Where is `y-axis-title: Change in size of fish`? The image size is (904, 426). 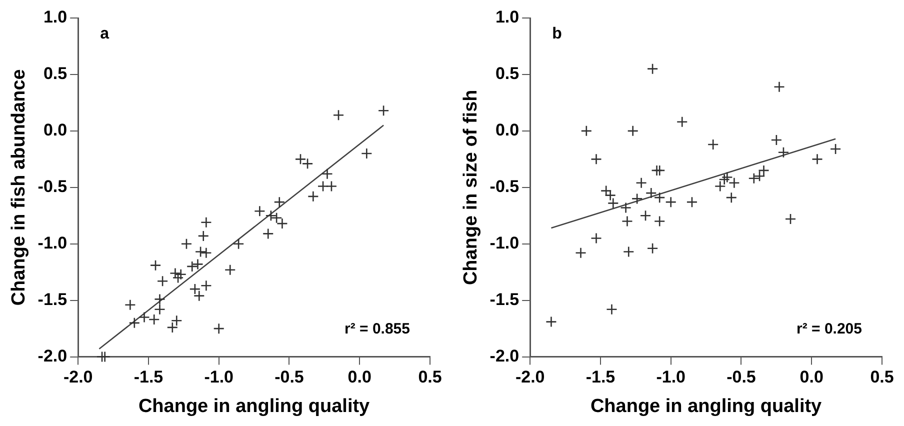
y-axis-title: Change in size of fish is located at coordinates (471, 188).